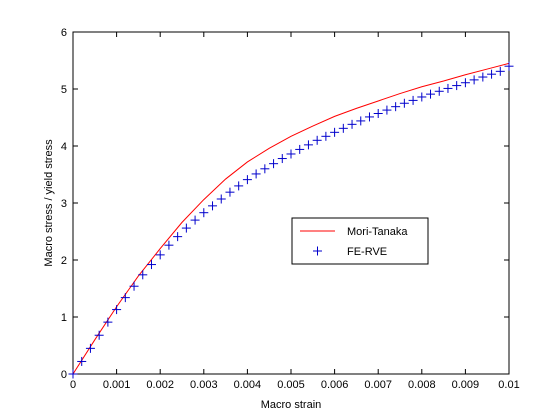 The width and height of the screenshot is (560, 420). Describe the element at coordinates (64, 375) in the screenshot. I see `y-tick-label: 0` at that location.